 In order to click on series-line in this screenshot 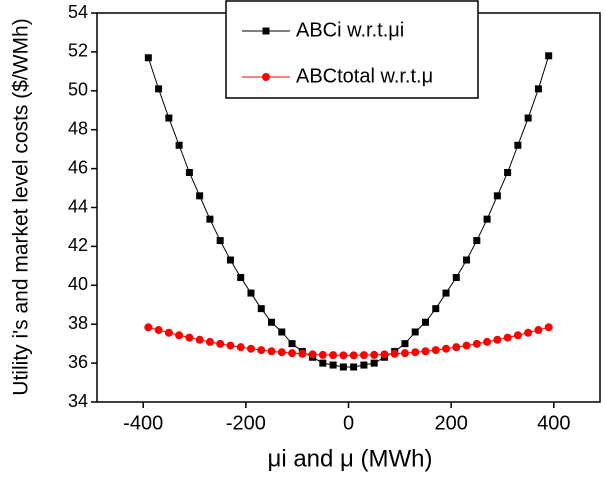, I will do `click(348, 341)`.